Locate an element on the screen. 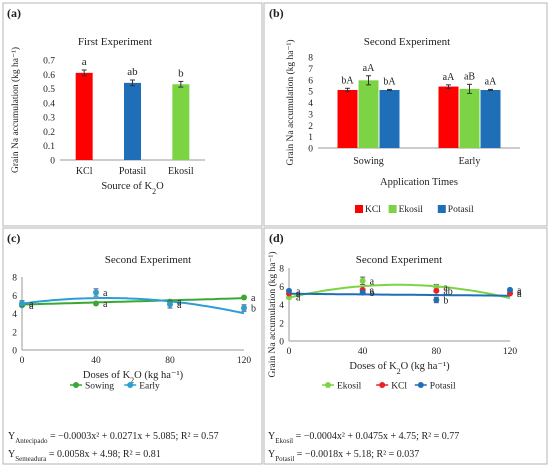 The width and height of the screenshot is (550, 467). panel-c-equation: YSemeadura = 0.0058x + 4.98; R² = 0.81 is located at coordinates (84, 456).